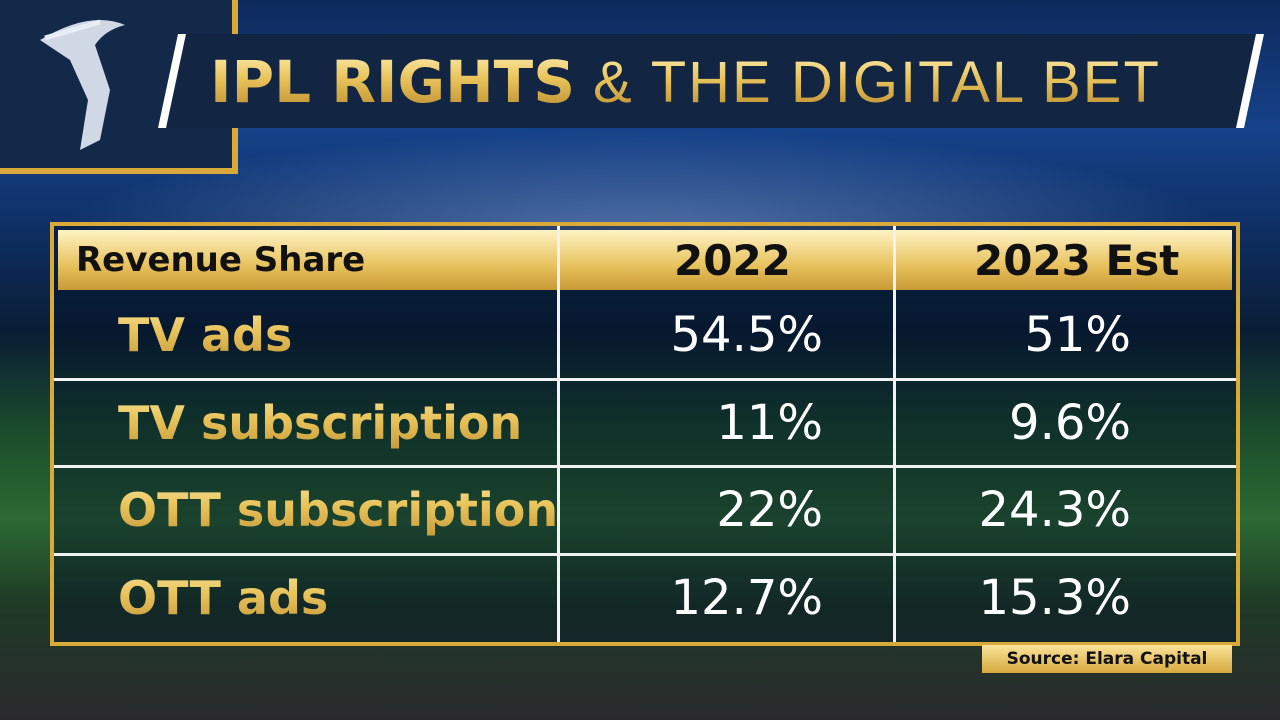  What do you see at coordinates (746, 597) in the screenshot?
I see `cell-value: 12.7%` at bounding box center [746, 597].